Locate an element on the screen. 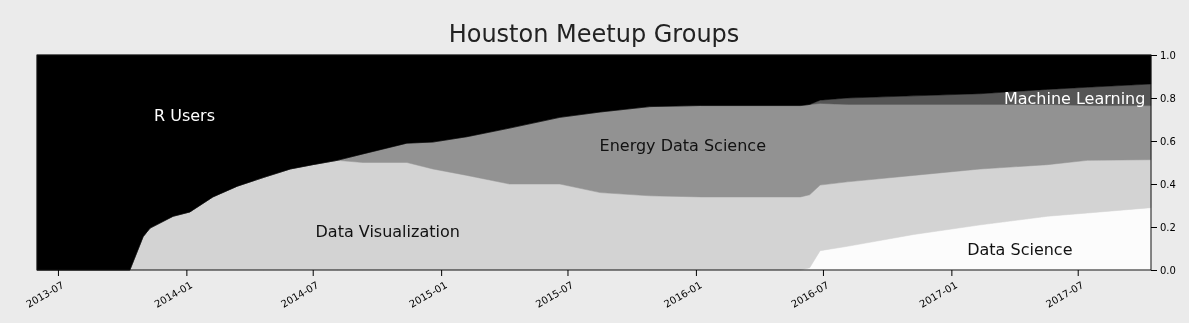 The height and width of the screenshot is (323, 1189). y-tick-label: 0.4 is located at coordinates (1168, 184).